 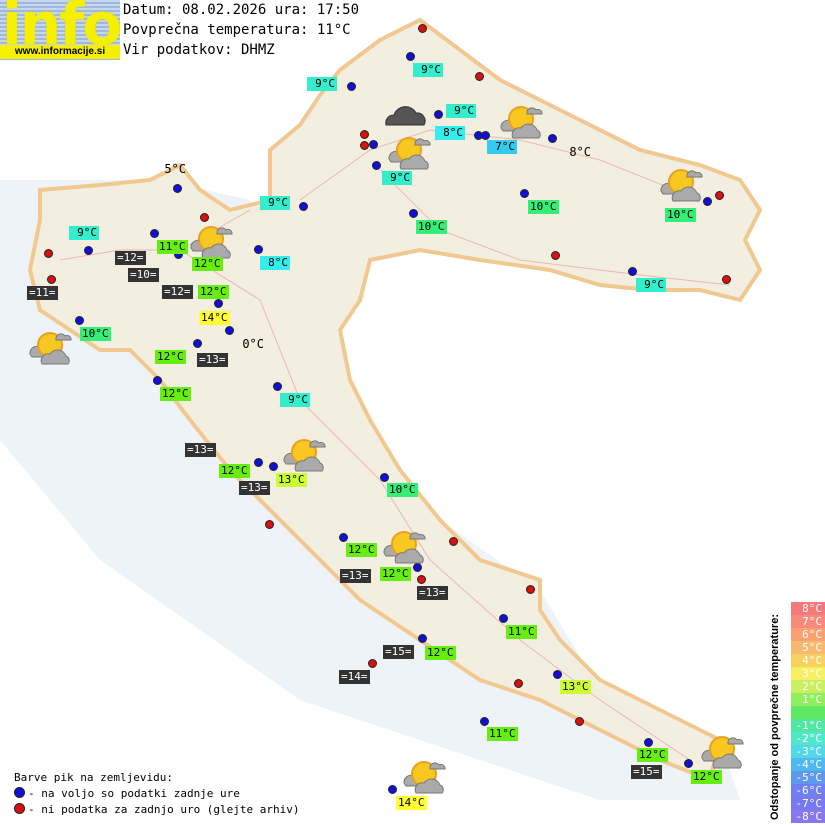 I want to click on logo-url-link: www.informacije.si, so click(x=60, y=52).